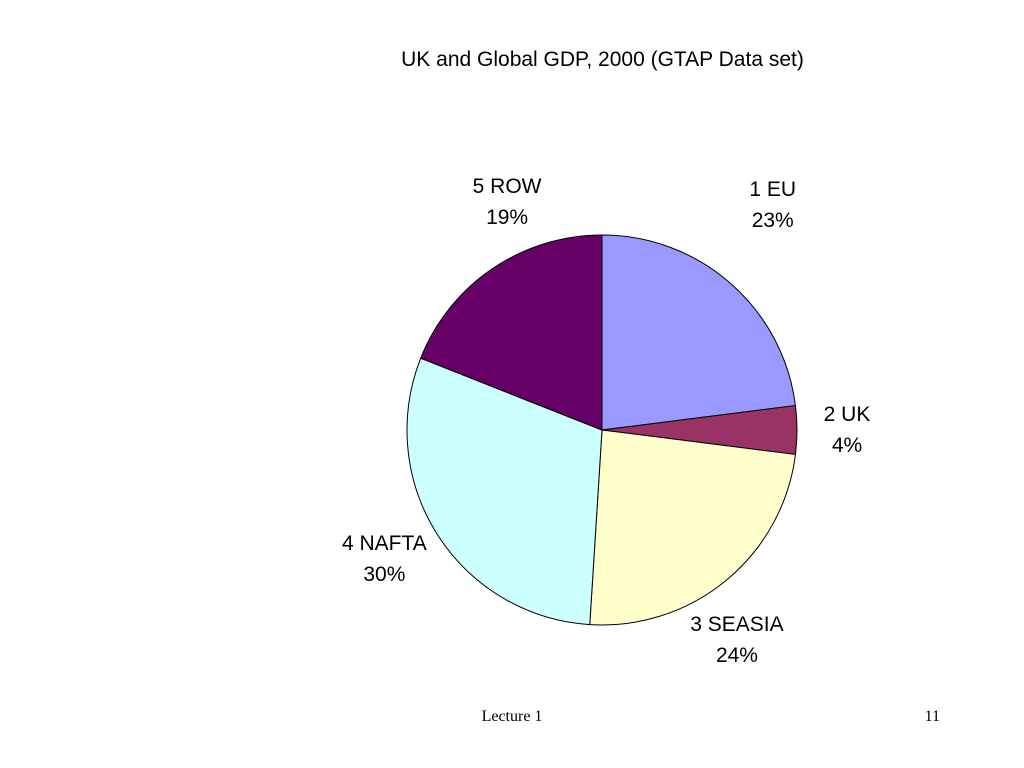  I want to click on slice-category-label: 2 UK, so click(847, 414).